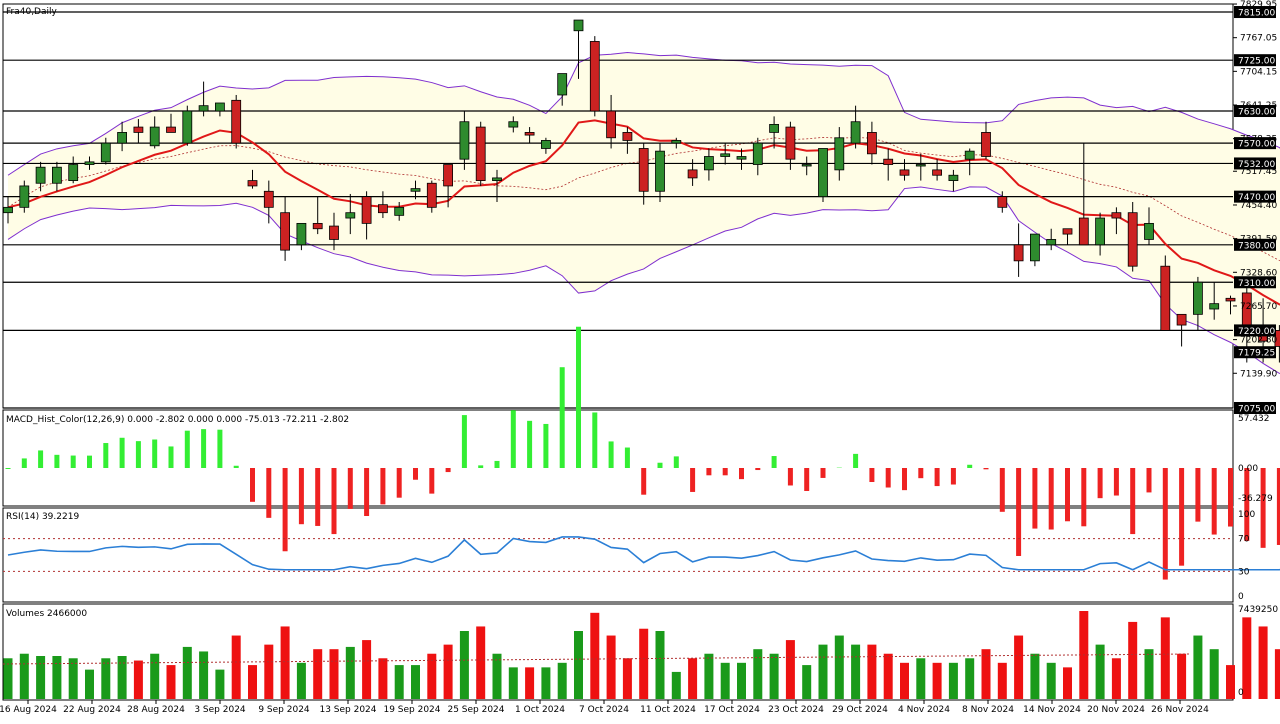 Image resolution: width=1280 pixels, height=724 pixels. I want to click on volume-scale-label: 0, so click(1241, 693).